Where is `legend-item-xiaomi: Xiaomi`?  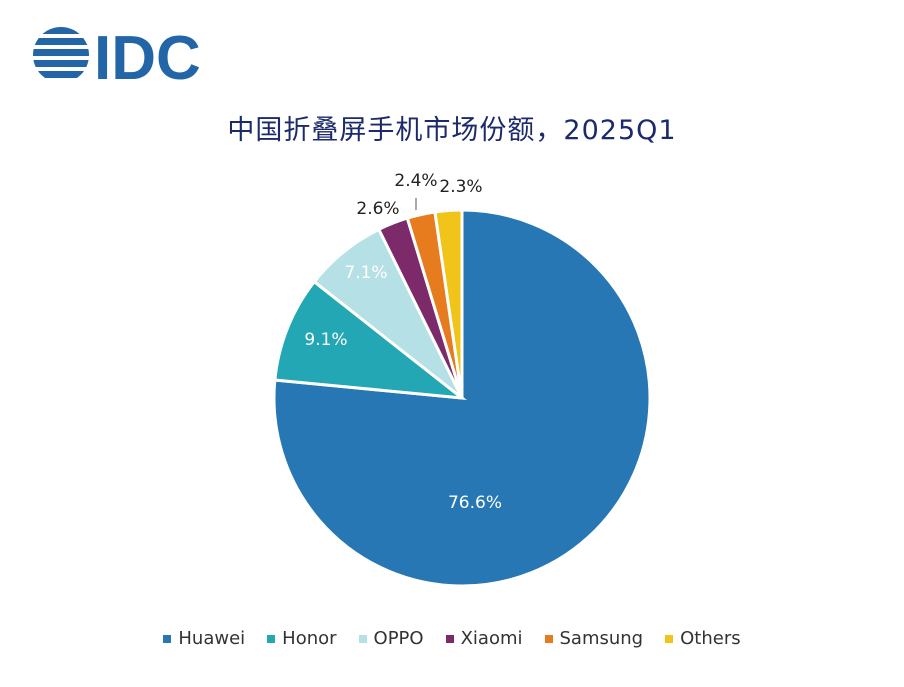 legend-item-xiaomi: Xiaomi is located at coordinates (484, 638).